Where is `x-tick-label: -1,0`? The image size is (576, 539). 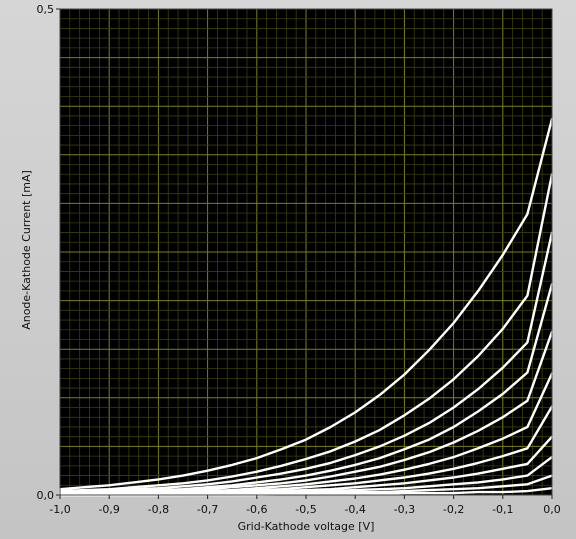
x-tick-label: -1,0 is located at coordinates (59, 509).